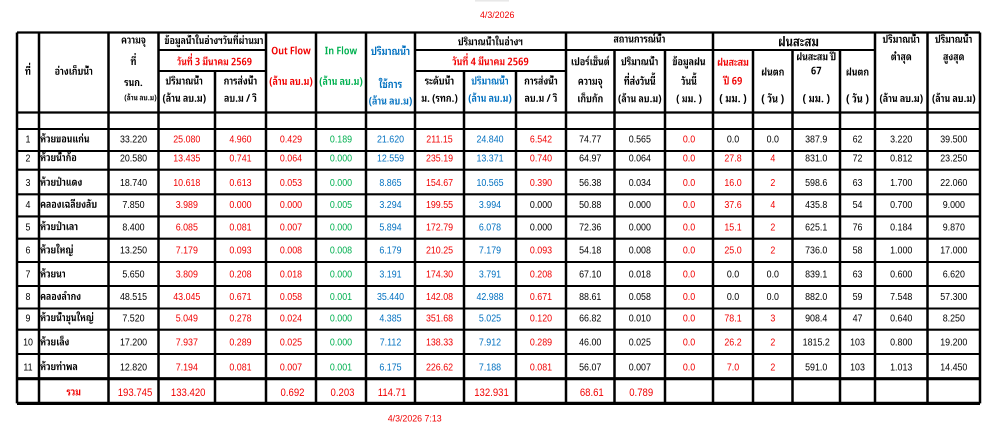 Image resolution: width=1000 pixels, height=437 pixels. What do you see at coordinates (390, 251) in the screenshot?
I see `svg-text: 6.179` at bounding box center [390, 251].